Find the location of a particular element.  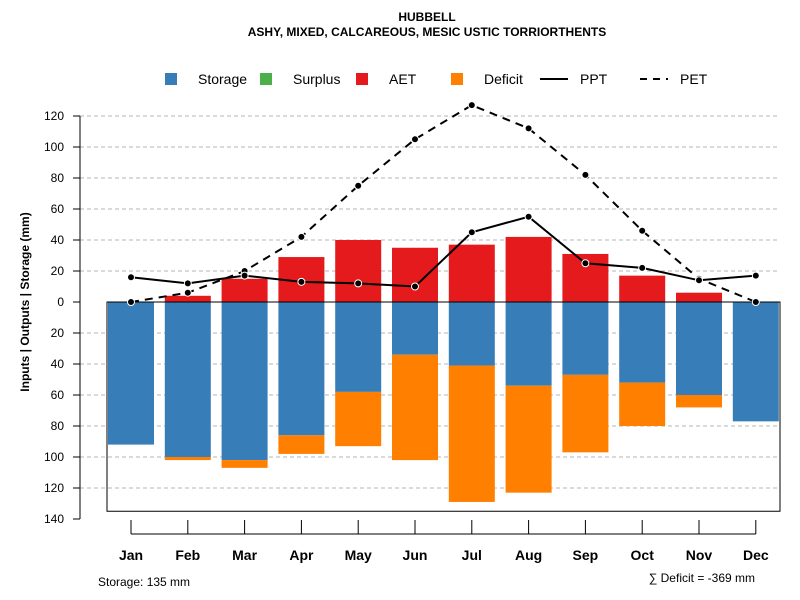

bar-aet-jun is located at coordinates (415, 274).